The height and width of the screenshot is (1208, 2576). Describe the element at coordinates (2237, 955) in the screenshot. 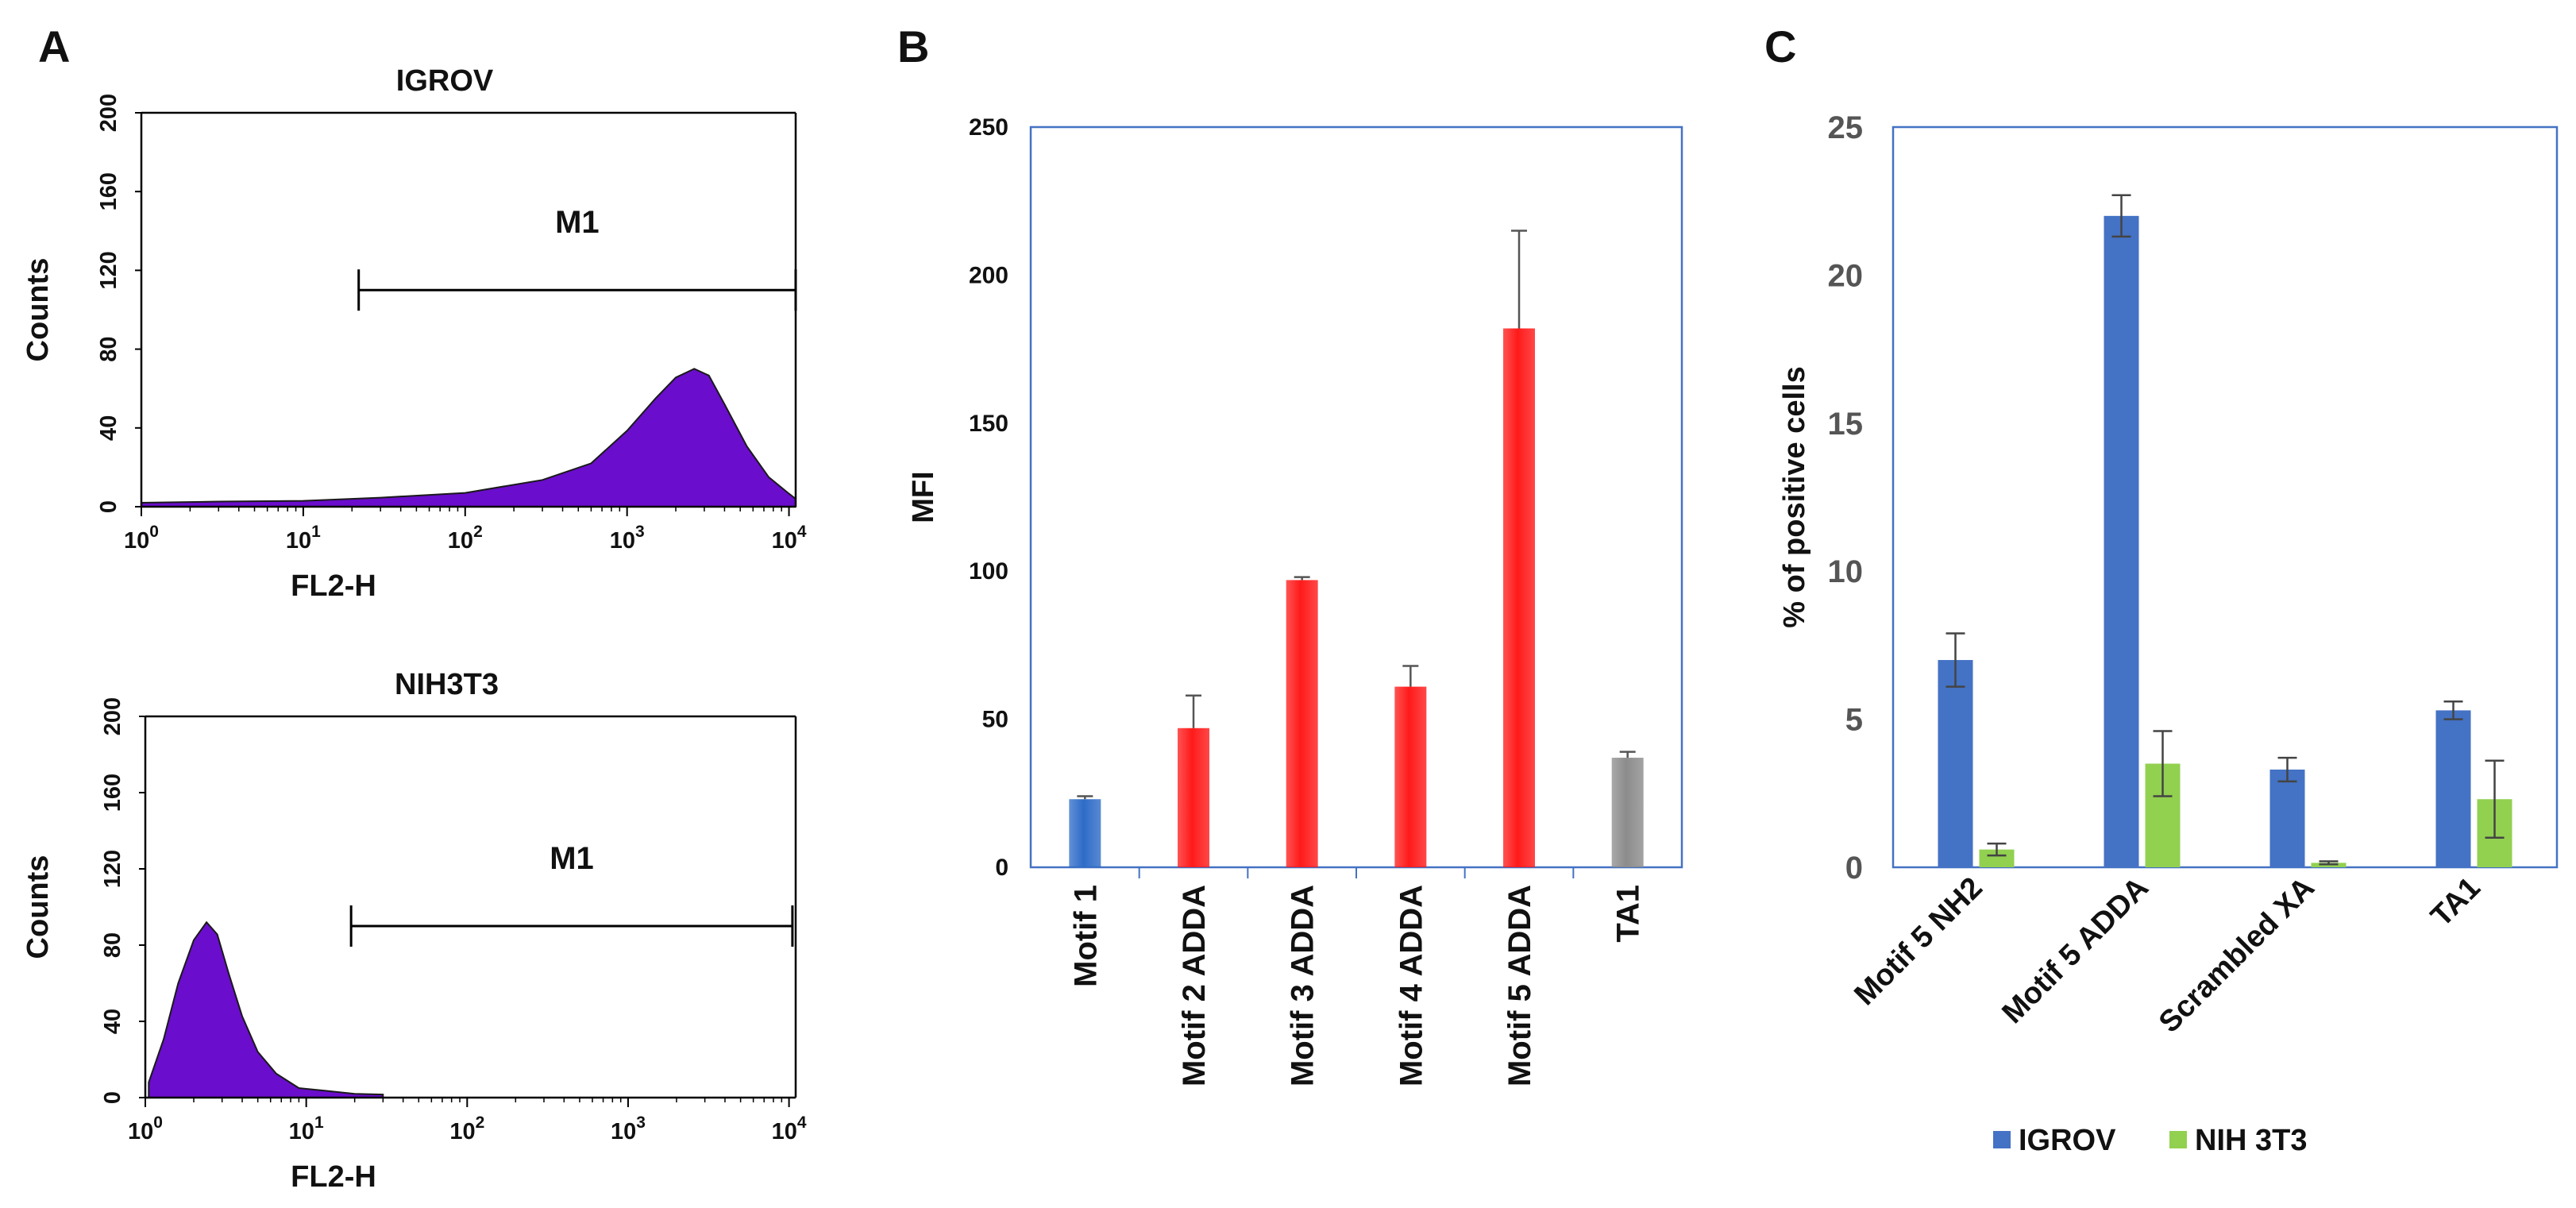

I see `category-label: Scrambled XA` at that location.